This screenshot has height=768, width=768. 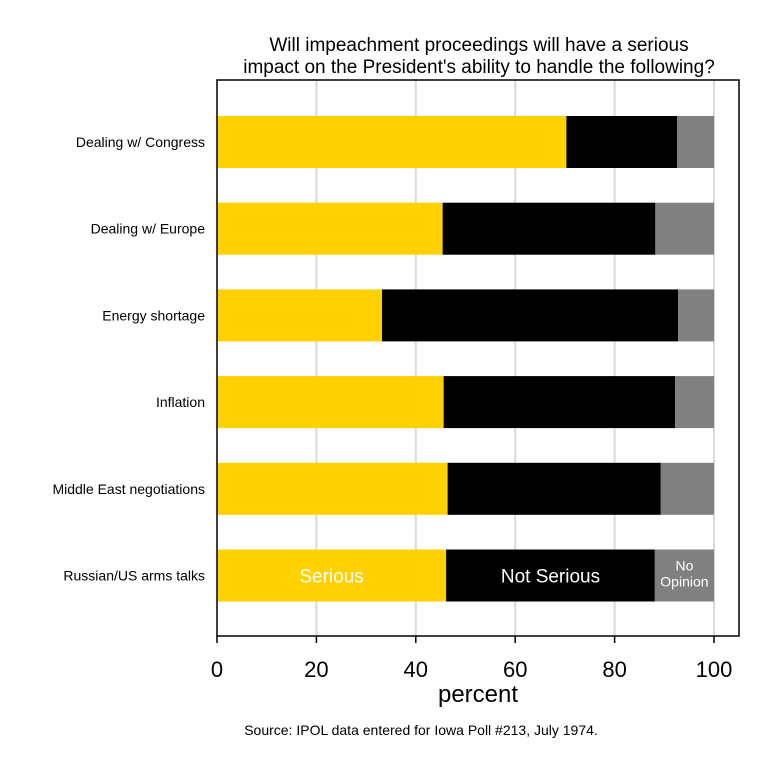 I want to click on x-tick-label: 80, so click(x=614, y=669).